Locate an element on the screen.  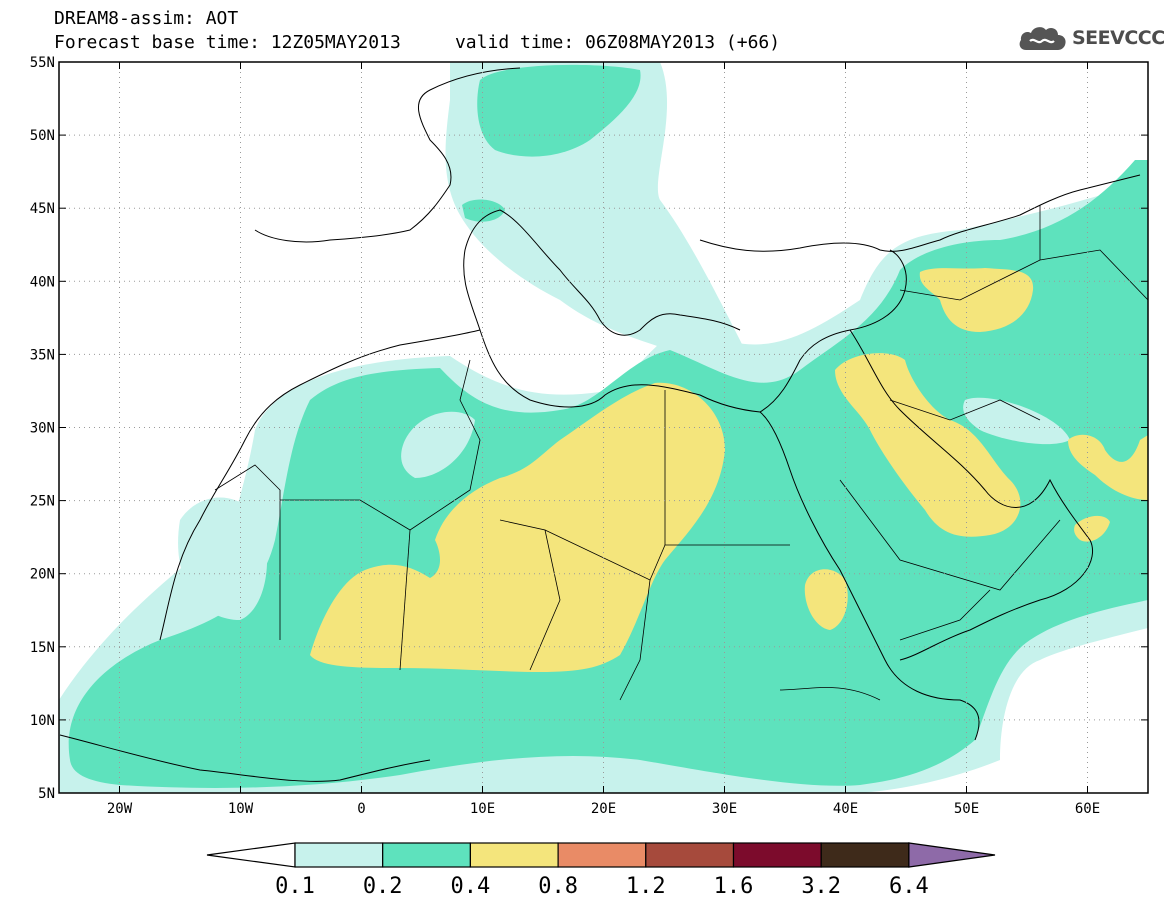
lat-label: 45N is located at coordinates (42, 209).